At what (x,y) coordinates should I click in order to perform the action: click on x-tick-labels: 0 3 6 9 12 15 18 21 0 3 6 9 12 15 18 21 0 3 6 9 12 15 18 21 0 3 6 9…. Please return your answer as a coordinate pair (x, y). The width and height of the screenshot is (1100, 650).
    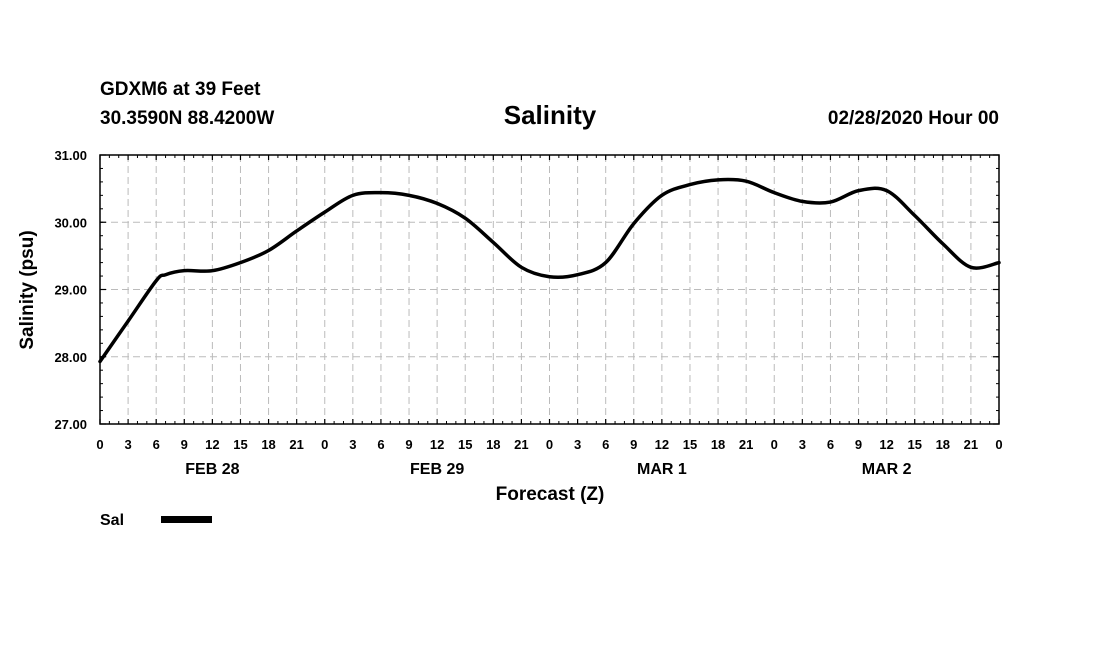
    Looking at the image, I should click on (549, 444).